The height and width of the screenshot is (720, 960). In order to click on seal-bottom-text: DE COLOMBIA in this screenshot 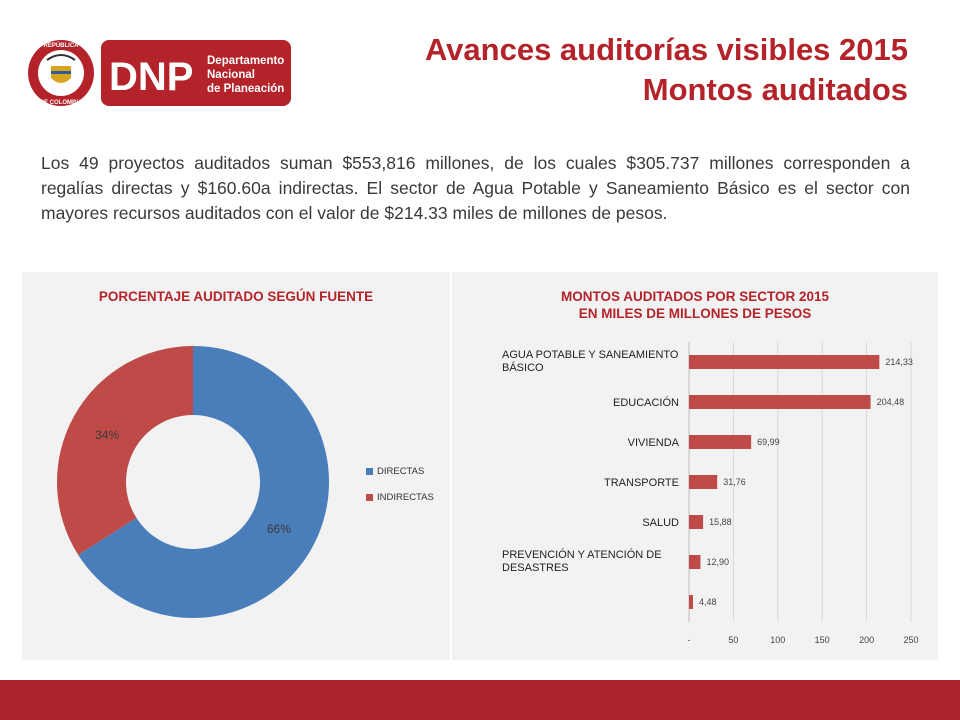, I will do `click(61, 103)`.